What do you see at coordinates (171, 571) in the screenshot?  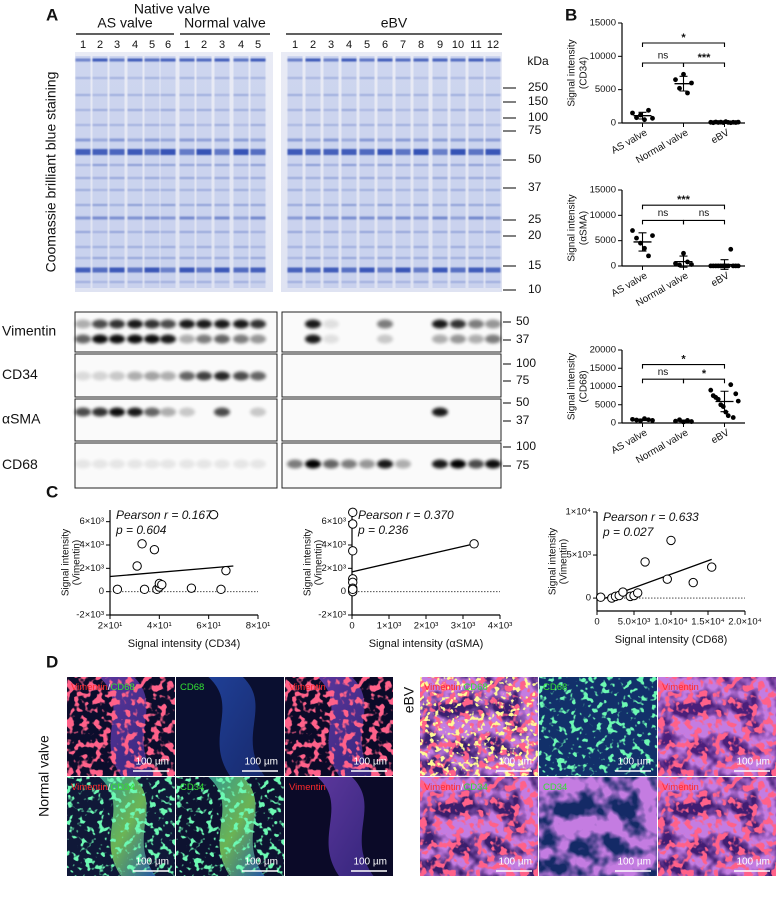 I see `fit-line` at bounding box center [171, 571].